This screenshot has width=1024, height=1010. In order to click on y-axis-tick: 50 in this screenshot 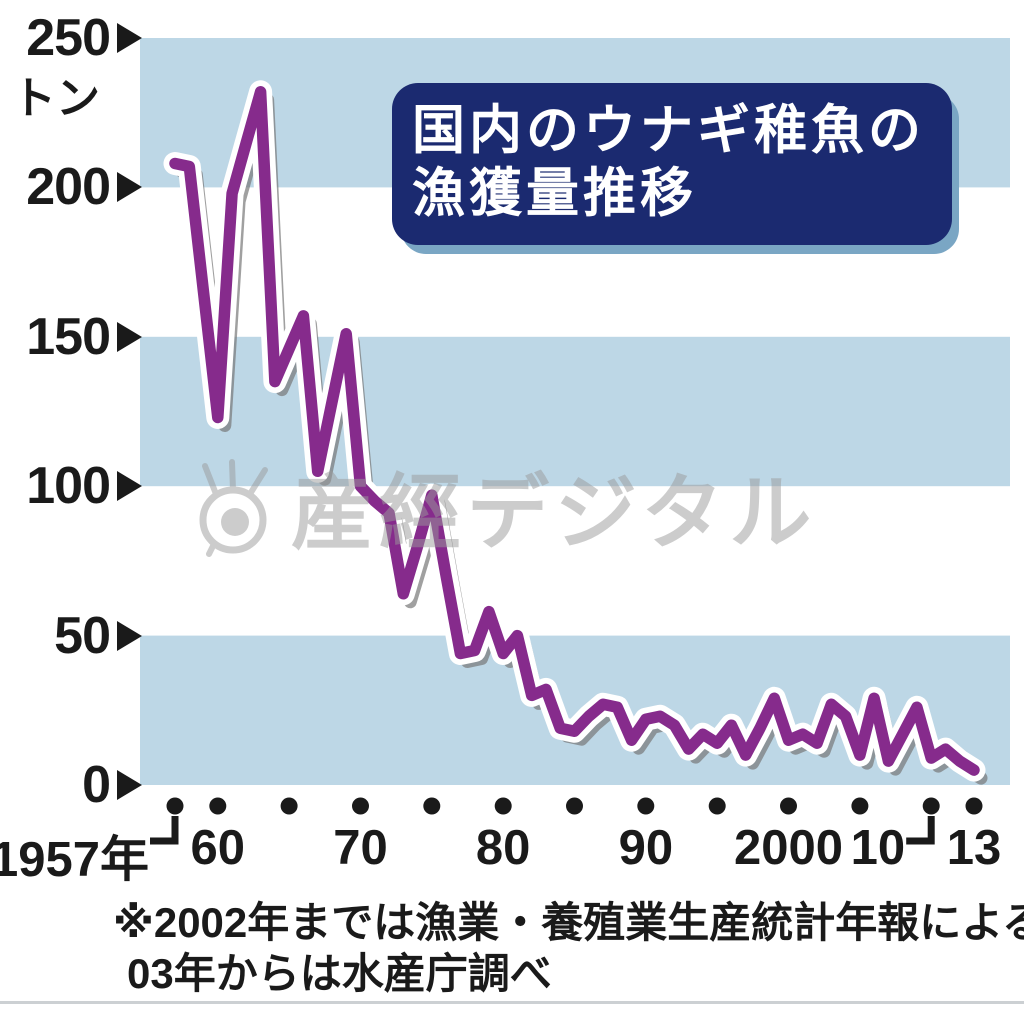, I will do `click(71, 636)`.